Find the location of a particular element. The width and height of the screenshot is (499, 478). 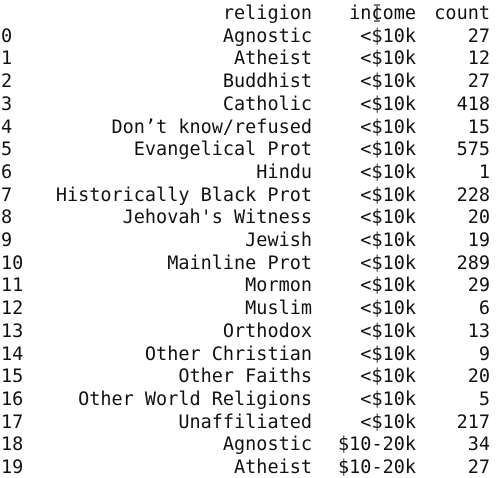

row-index: 15 is located at coordinates (12, 377).